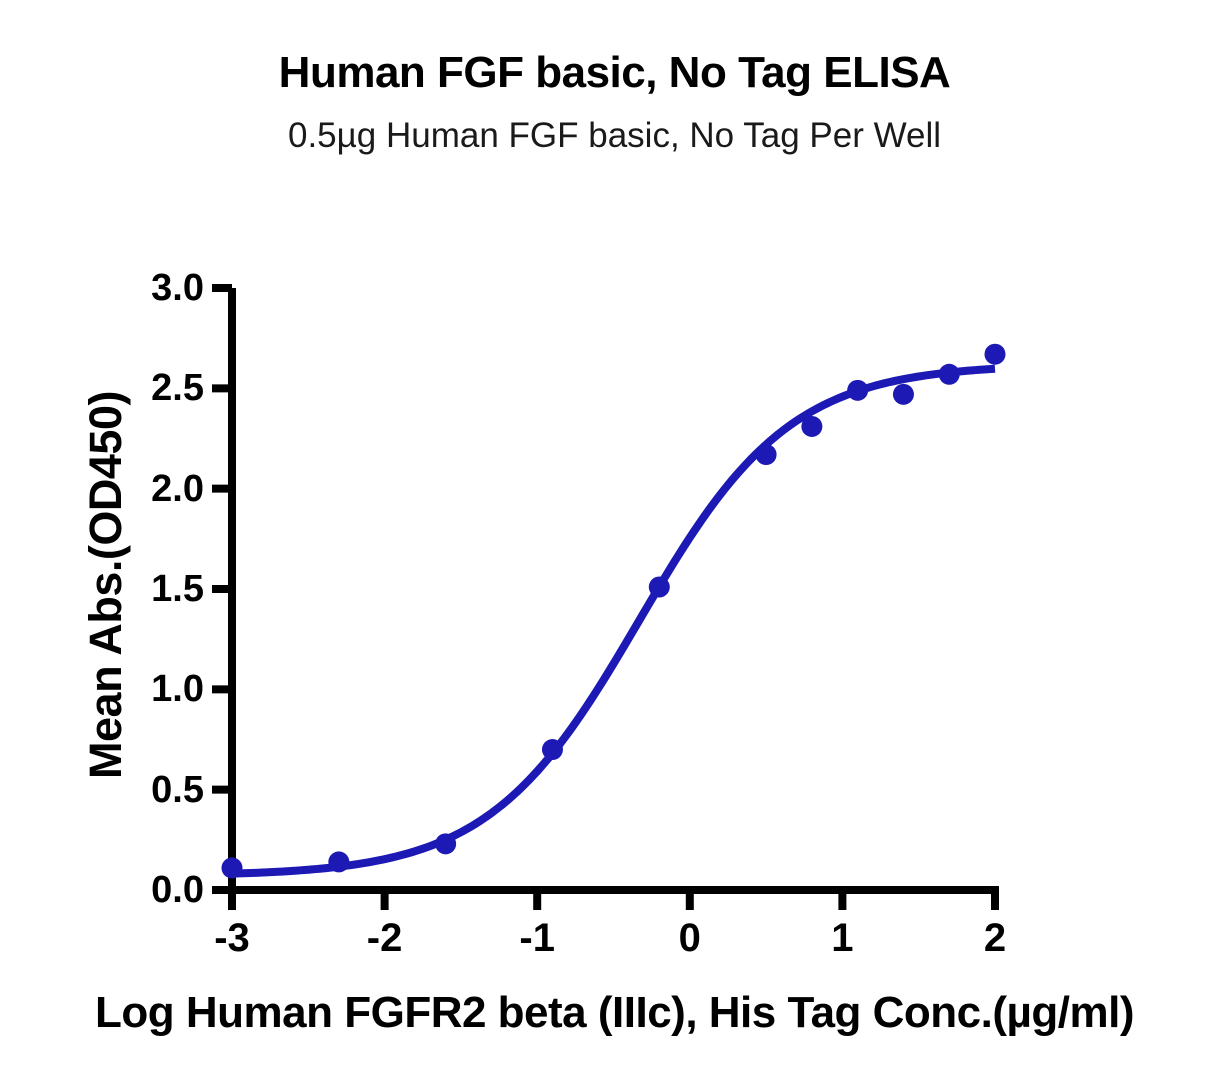  Describe the element at coordinates (177, 388) in the screenshot. I see `y-tick-label: 2.5` at that location.